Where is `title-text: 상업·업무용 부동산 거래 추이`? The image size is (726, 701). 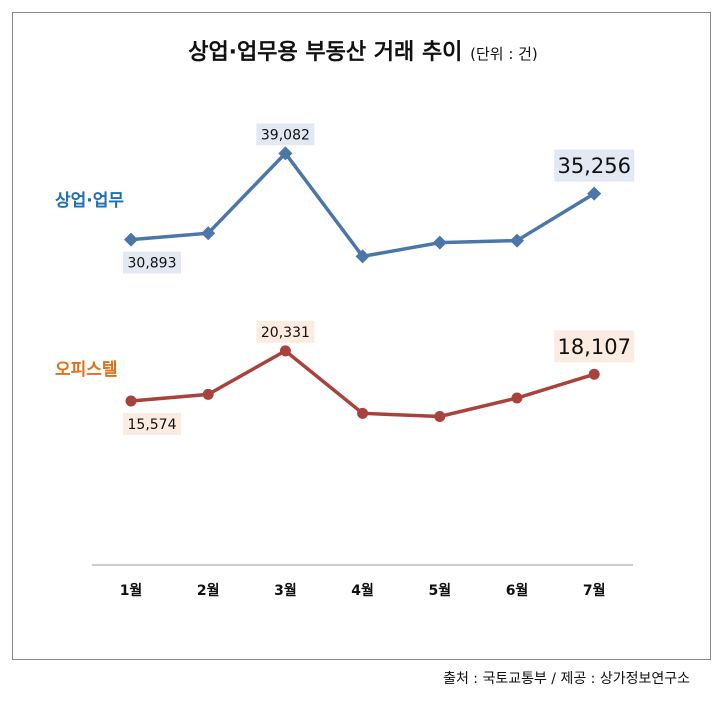 title-text: 상업·업무용 부동산 거래 추이 is located at coordinates (325, 52).